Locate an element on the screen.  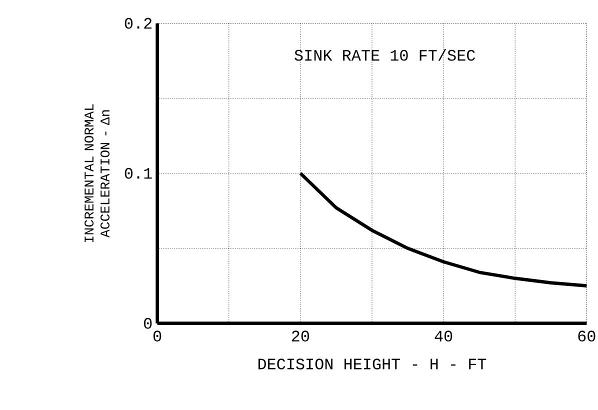
x-tick-label: 40 is located at coordinates (443, 336).